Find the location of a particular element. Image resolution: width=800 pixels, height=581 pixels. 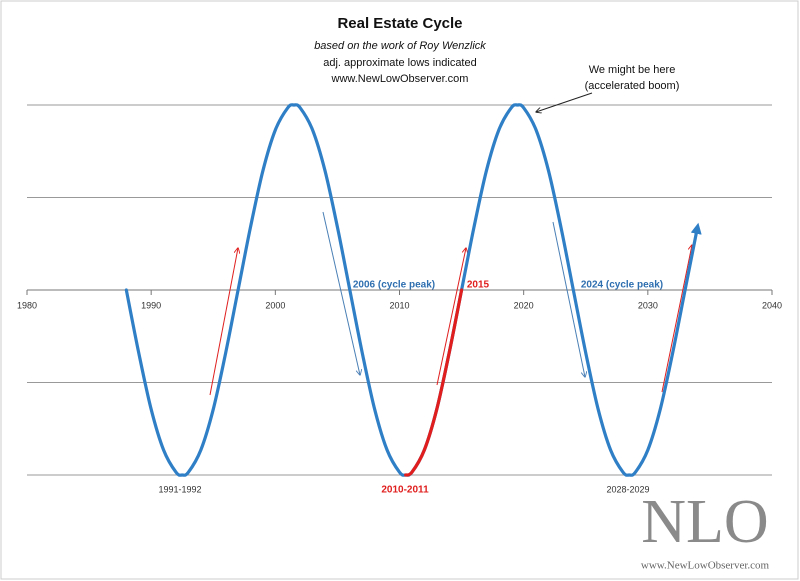

annotation: 2028-2029 is located at coordinates (627, 489).